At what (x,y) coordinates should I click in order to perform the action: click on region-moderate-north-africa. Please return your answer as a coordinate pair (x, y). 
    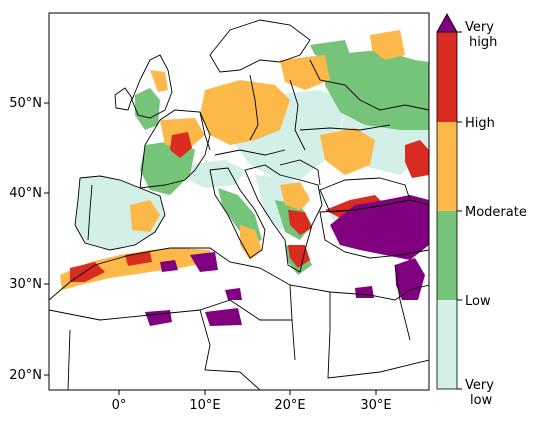
    Looking at the image, I should click on (135, 269).